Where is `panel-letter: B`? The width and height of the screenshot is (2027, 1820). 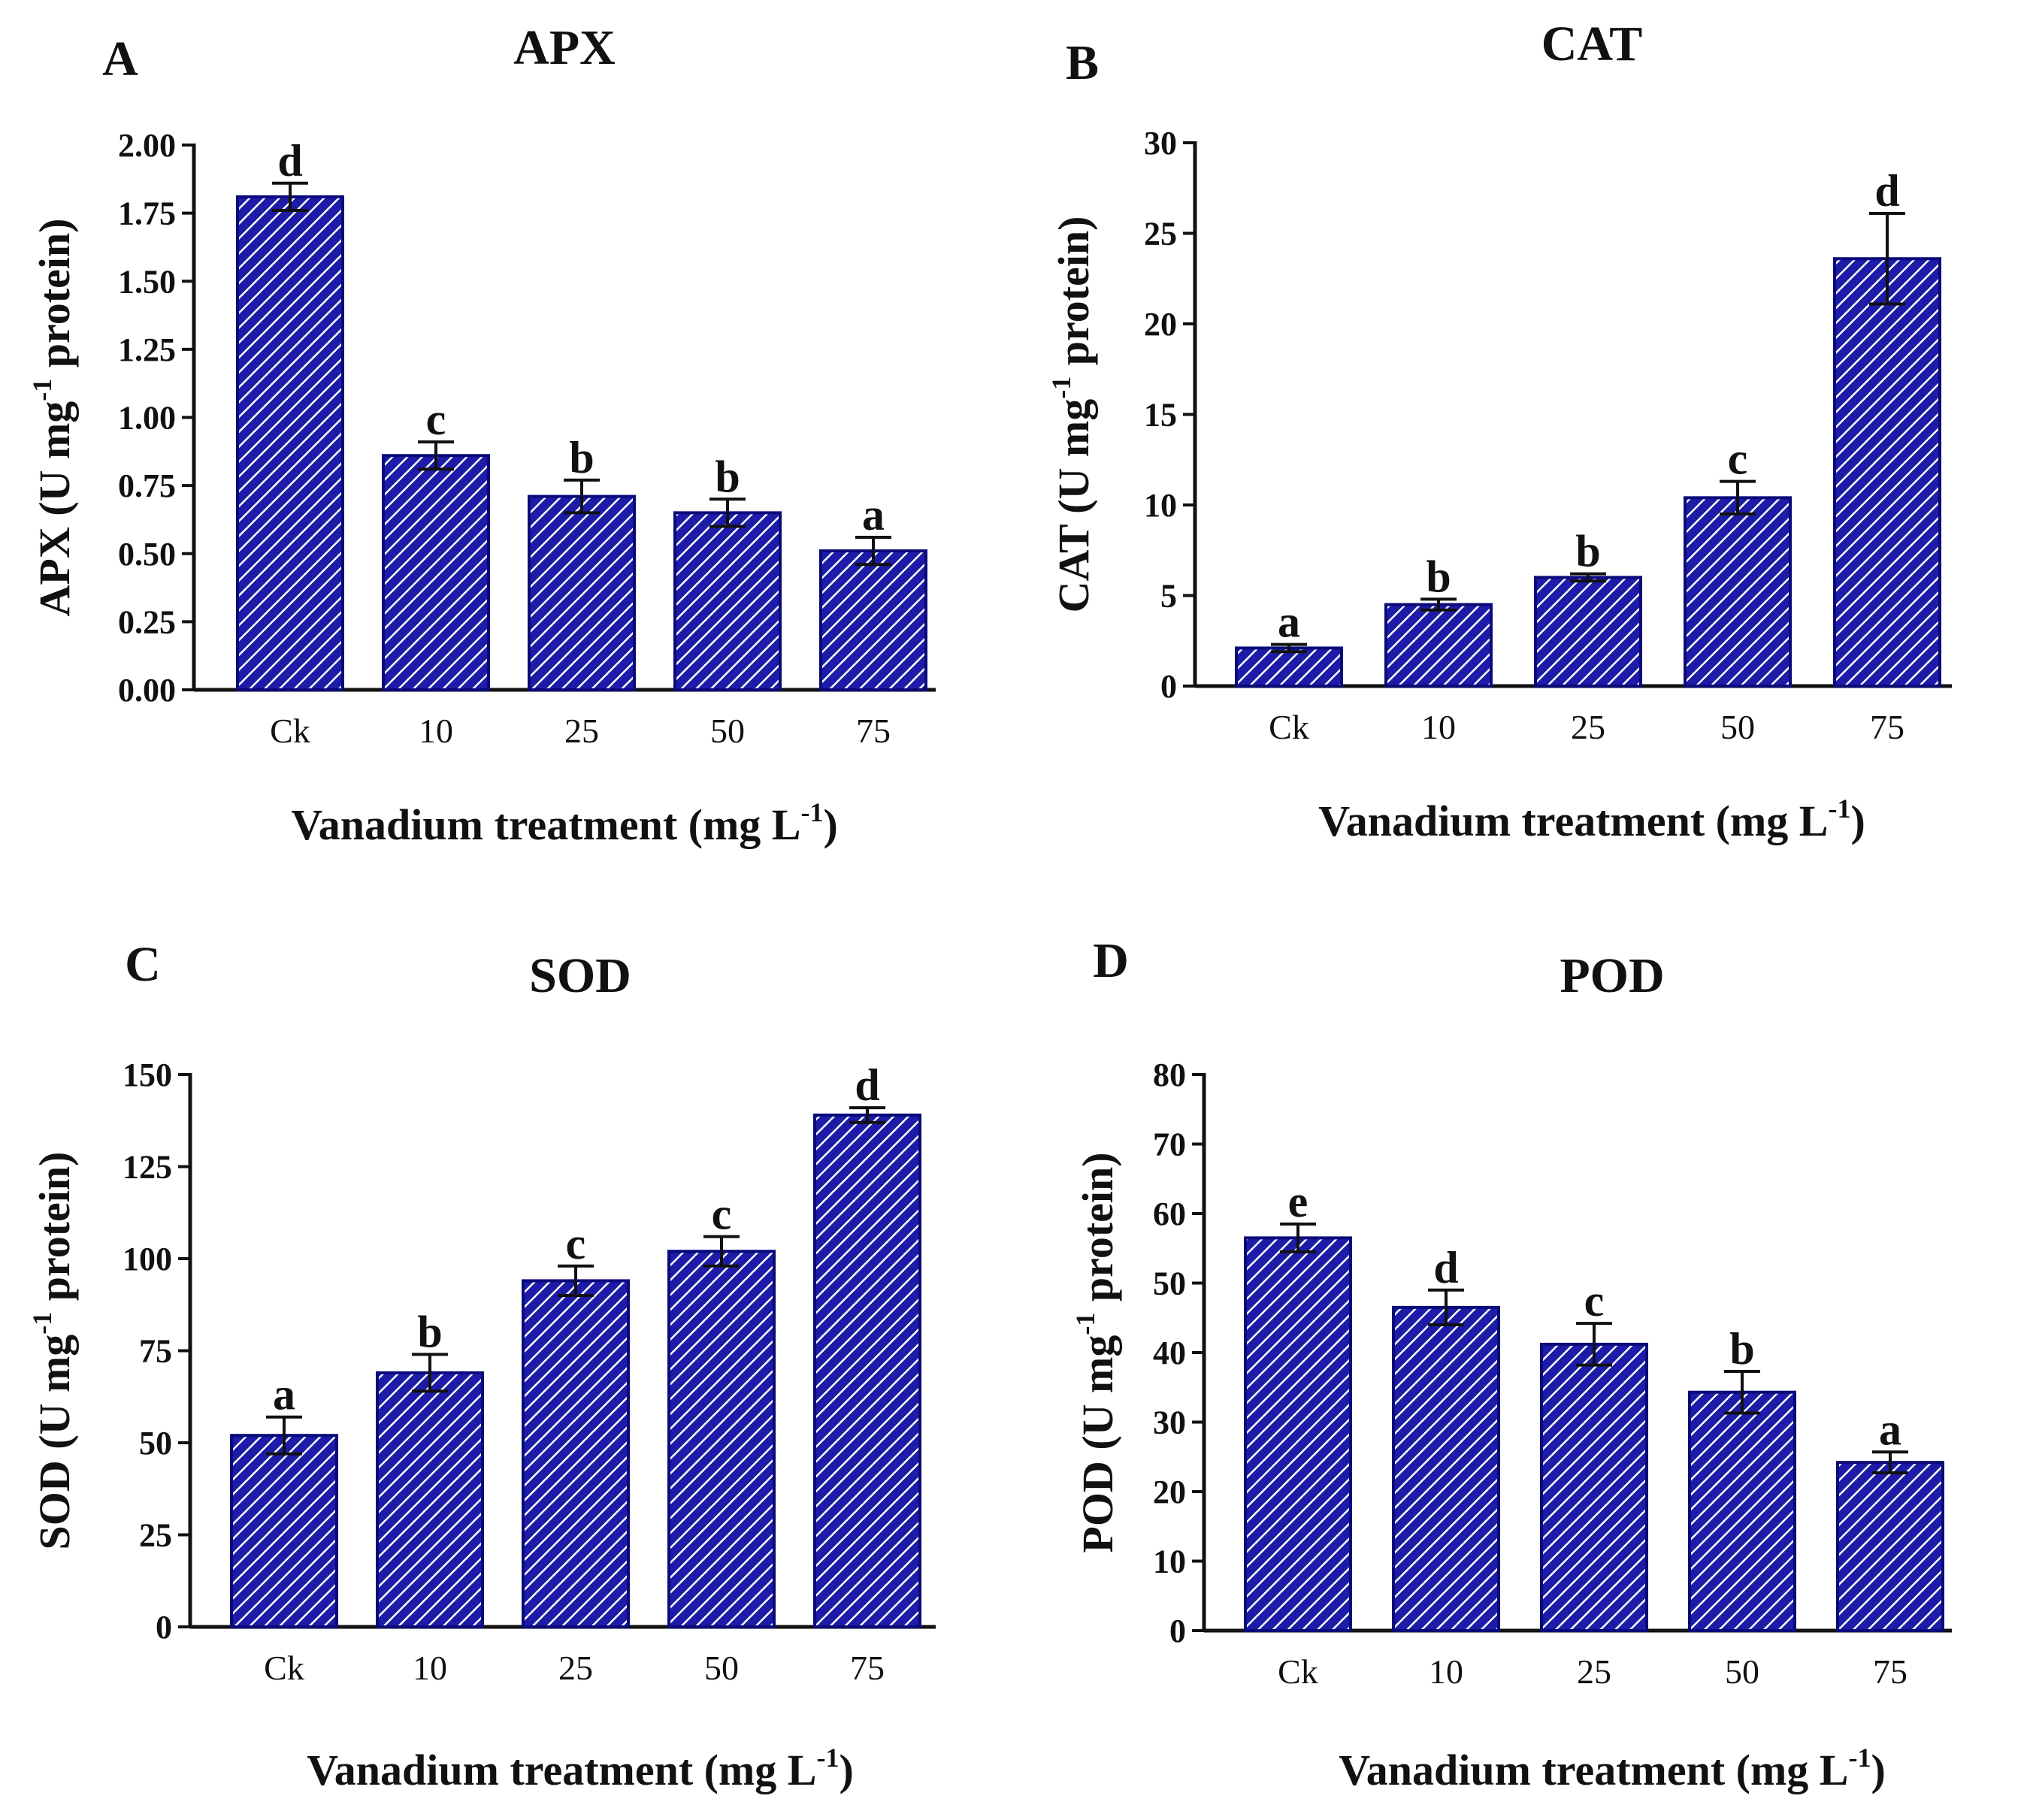
panel-letter: B is located at coordinates (1082, 62).